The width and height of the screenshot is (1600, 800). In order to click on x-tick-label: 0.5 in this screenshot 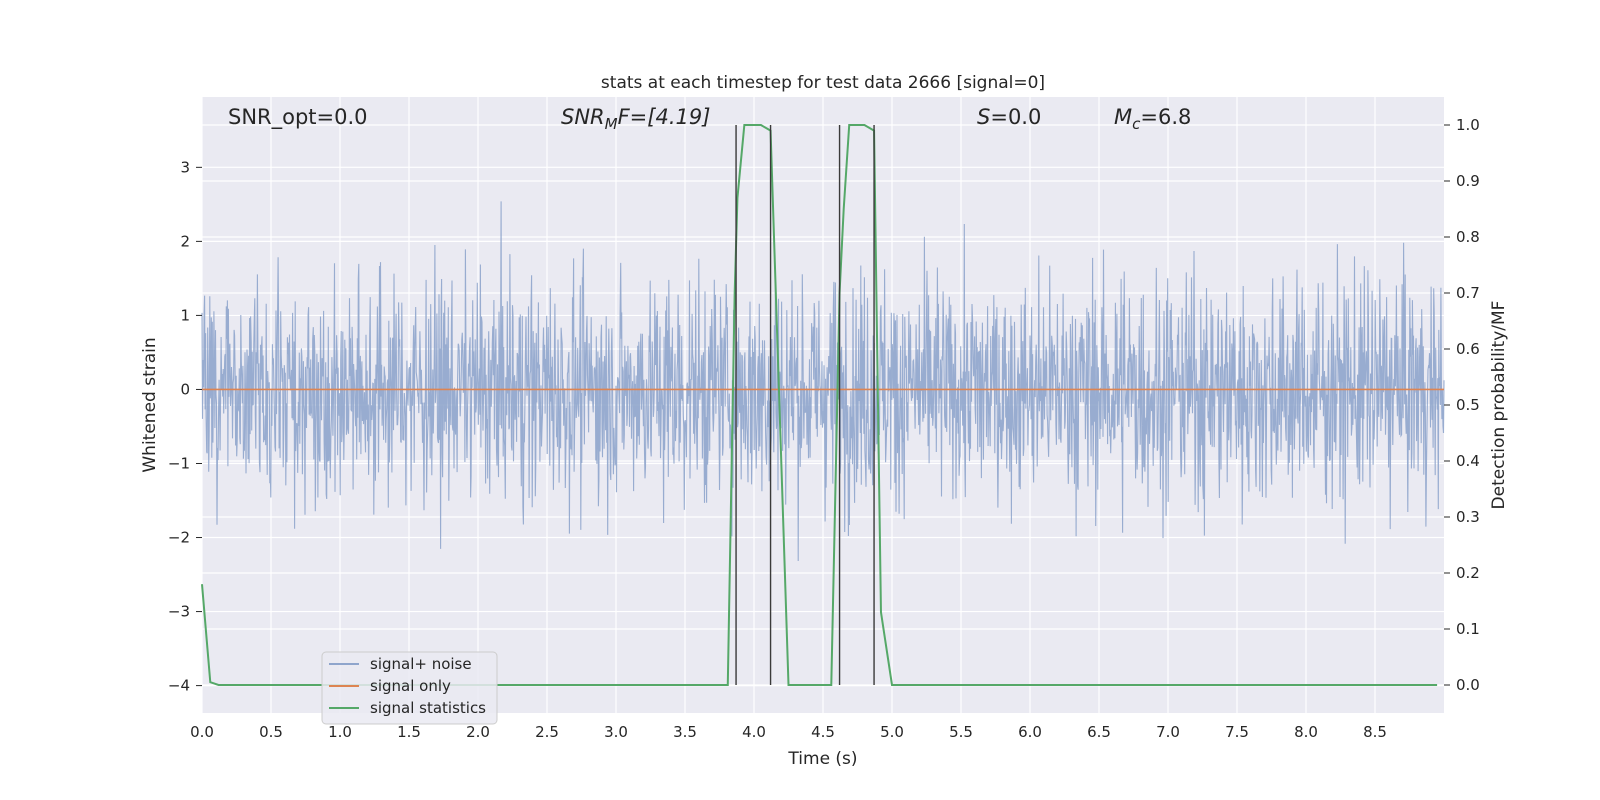, I will do `click(271, 732)`.